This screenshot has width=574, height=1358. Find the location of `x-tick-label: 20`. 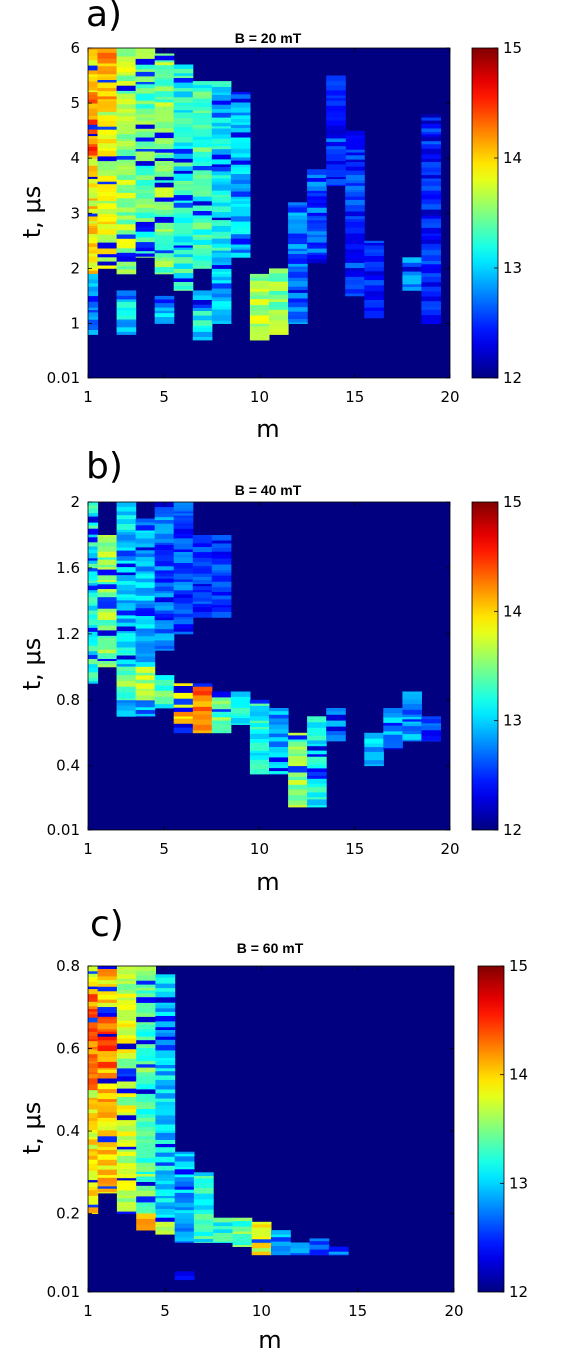

x-tick-label: 20 is located at coordinates (453, 1311).